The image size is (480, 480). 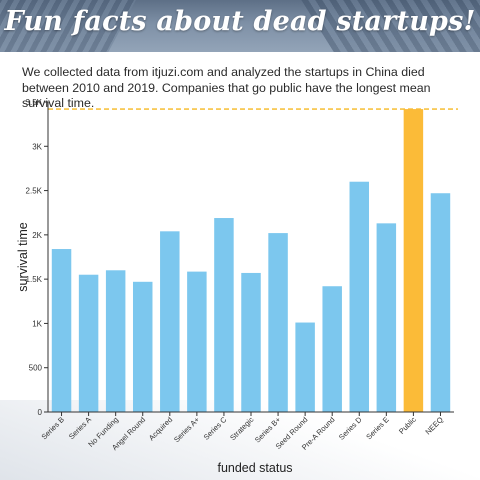 I want to click on y-tick-label: 2.5K, so click(x=34, y=191).